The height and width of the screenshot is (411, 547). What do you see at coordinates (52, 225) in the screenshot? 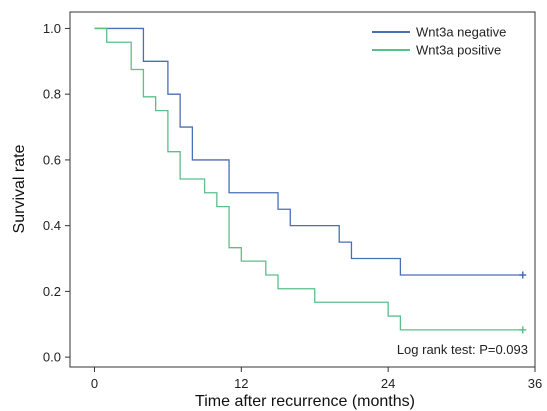
I see `y-tick-label: 0.4` at bounding box center [52, 225].